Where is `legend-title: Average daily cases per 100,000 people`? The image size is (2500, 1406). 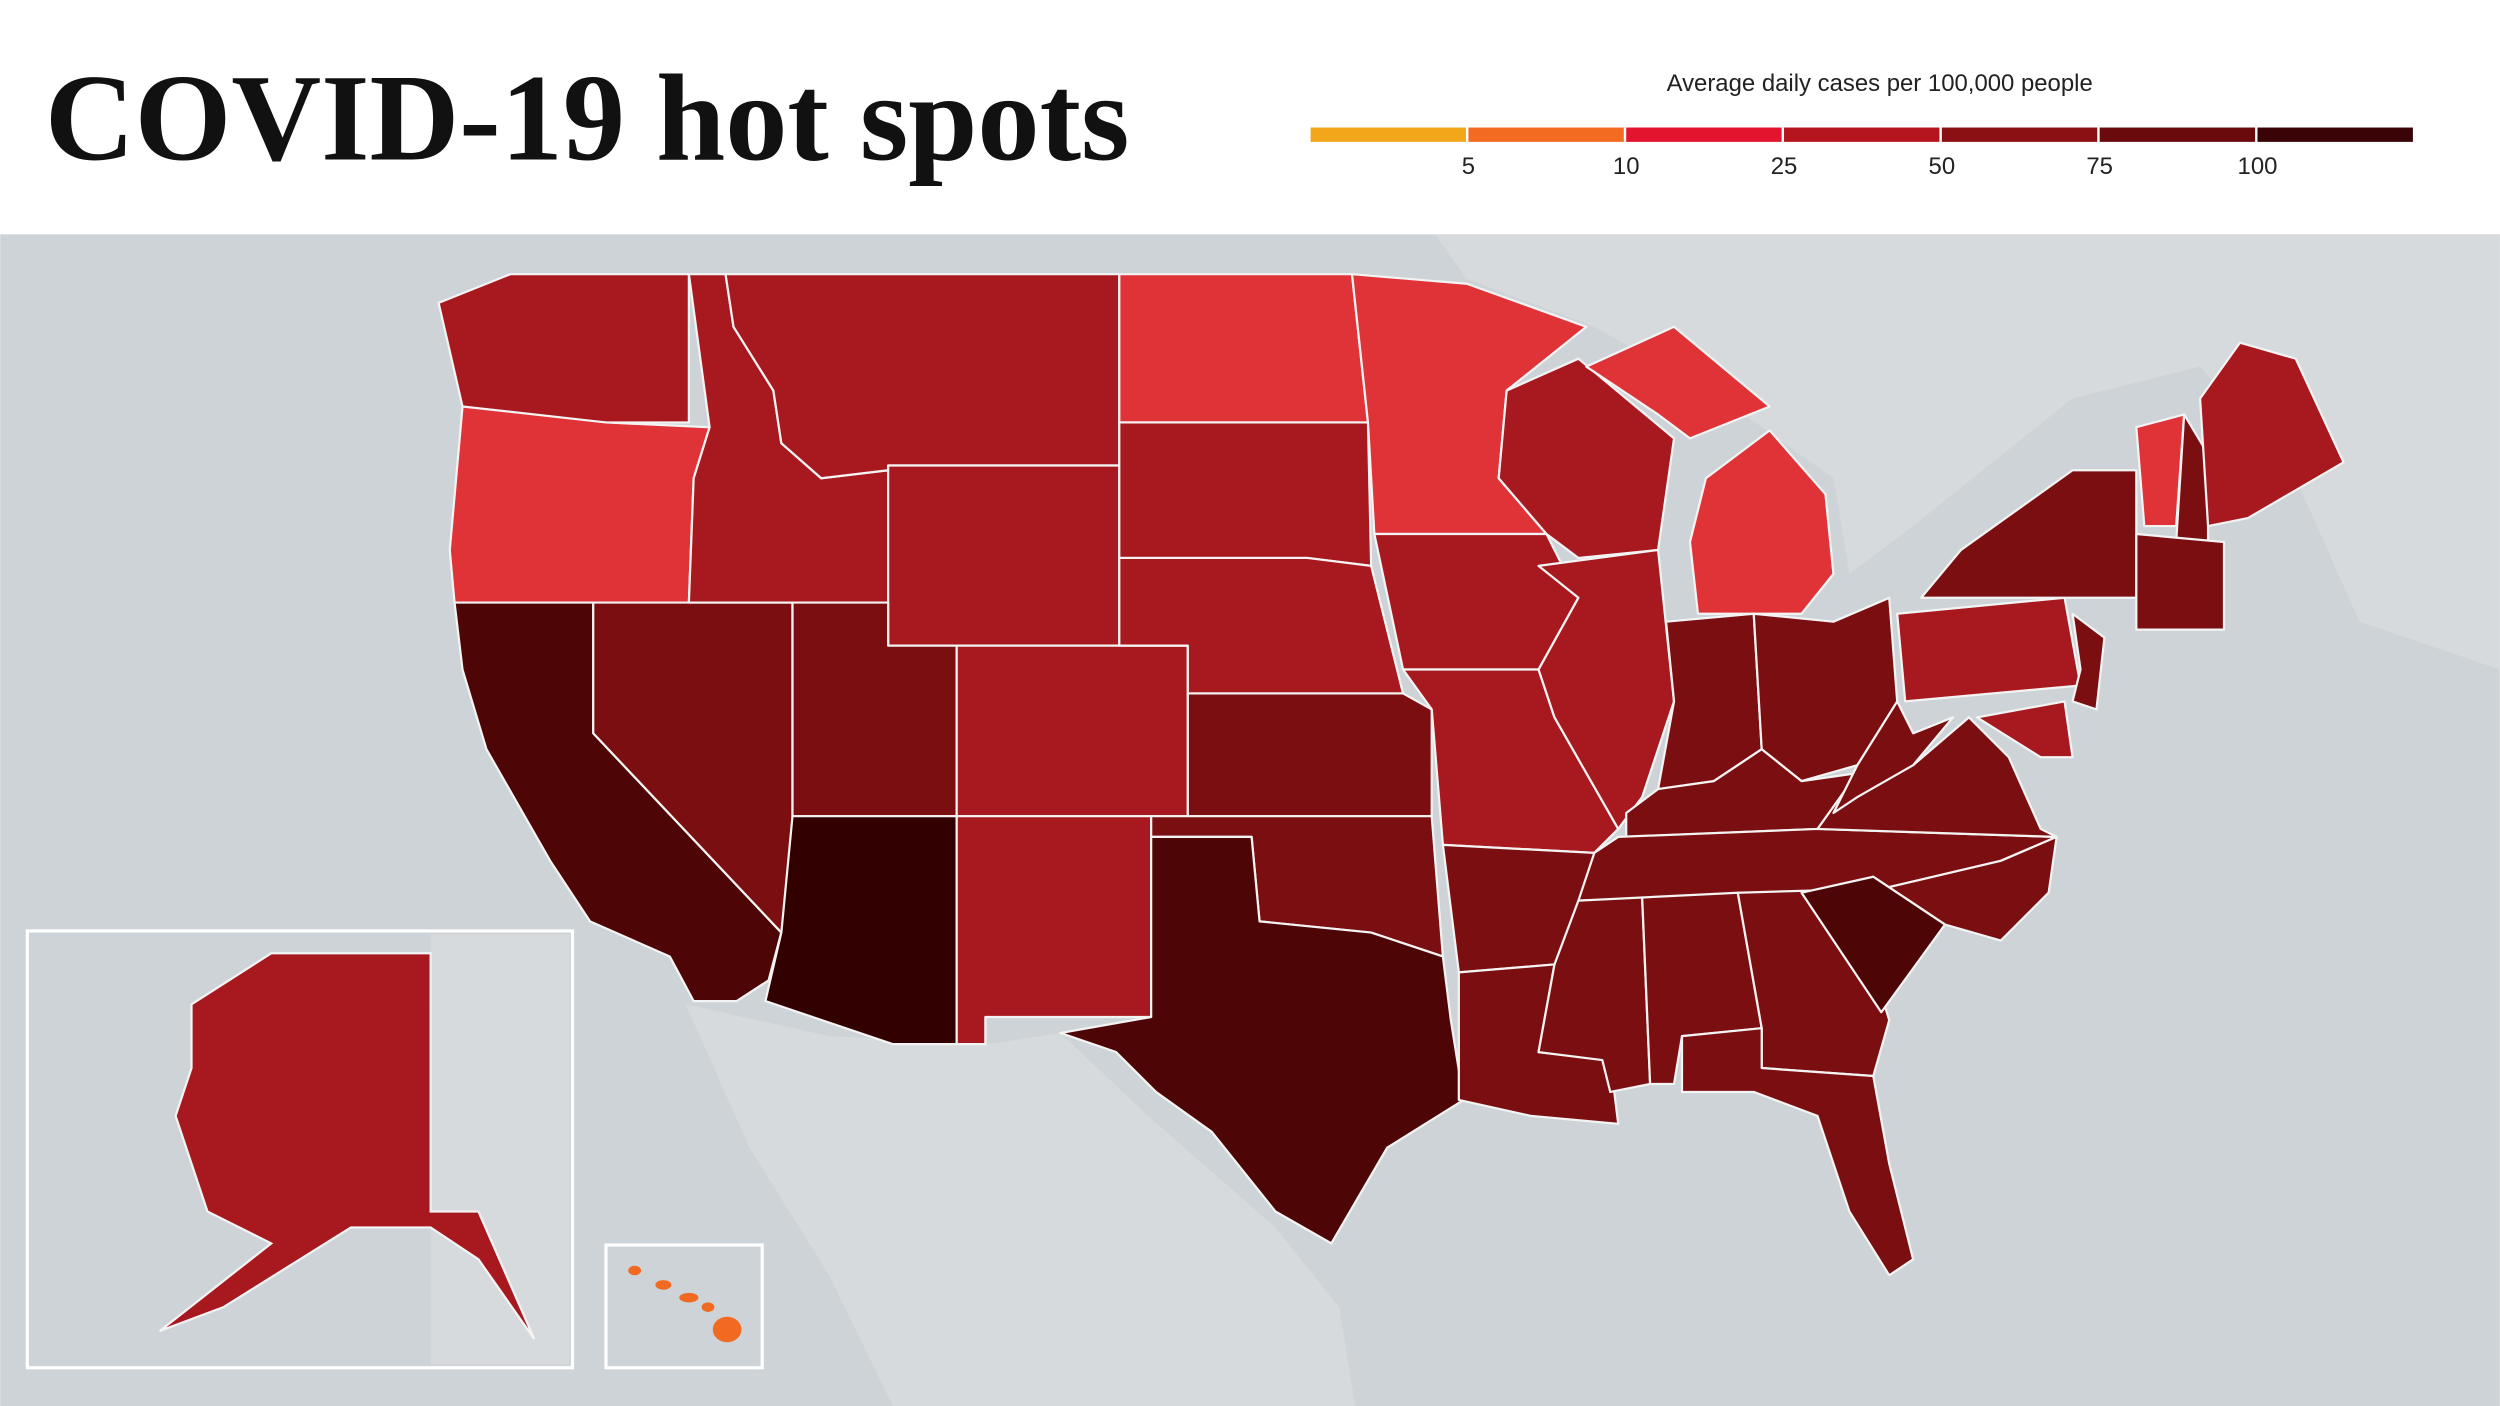 legend-title: Average daily cases per 100,000 people is located at coordinates (1880, 83).